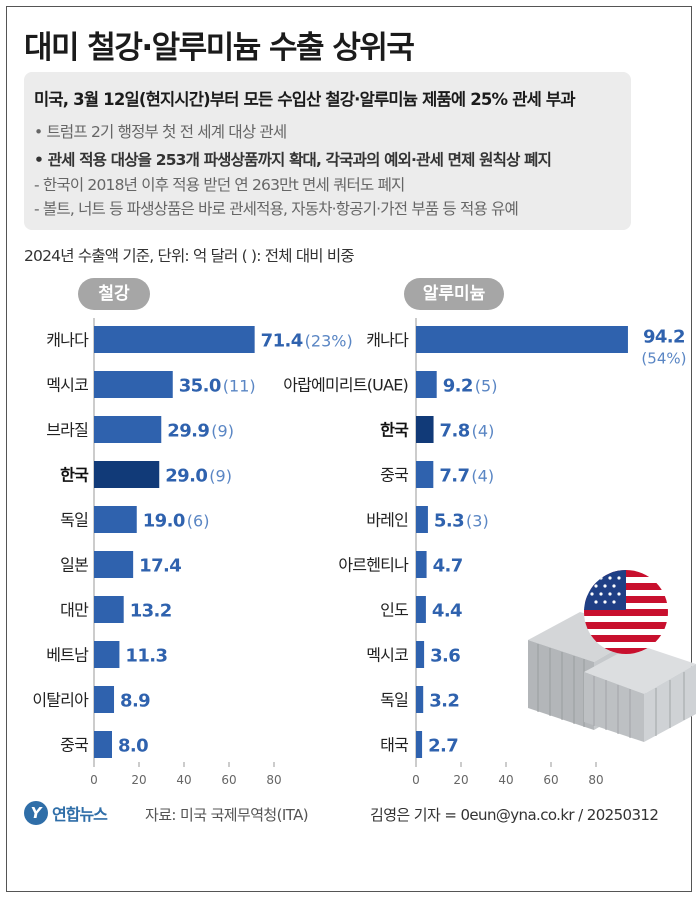 This screenshot has height=900, width=700. I want to click on page-title: 대미 철강·알루미늄 수출 상위국, so click(219, 48).